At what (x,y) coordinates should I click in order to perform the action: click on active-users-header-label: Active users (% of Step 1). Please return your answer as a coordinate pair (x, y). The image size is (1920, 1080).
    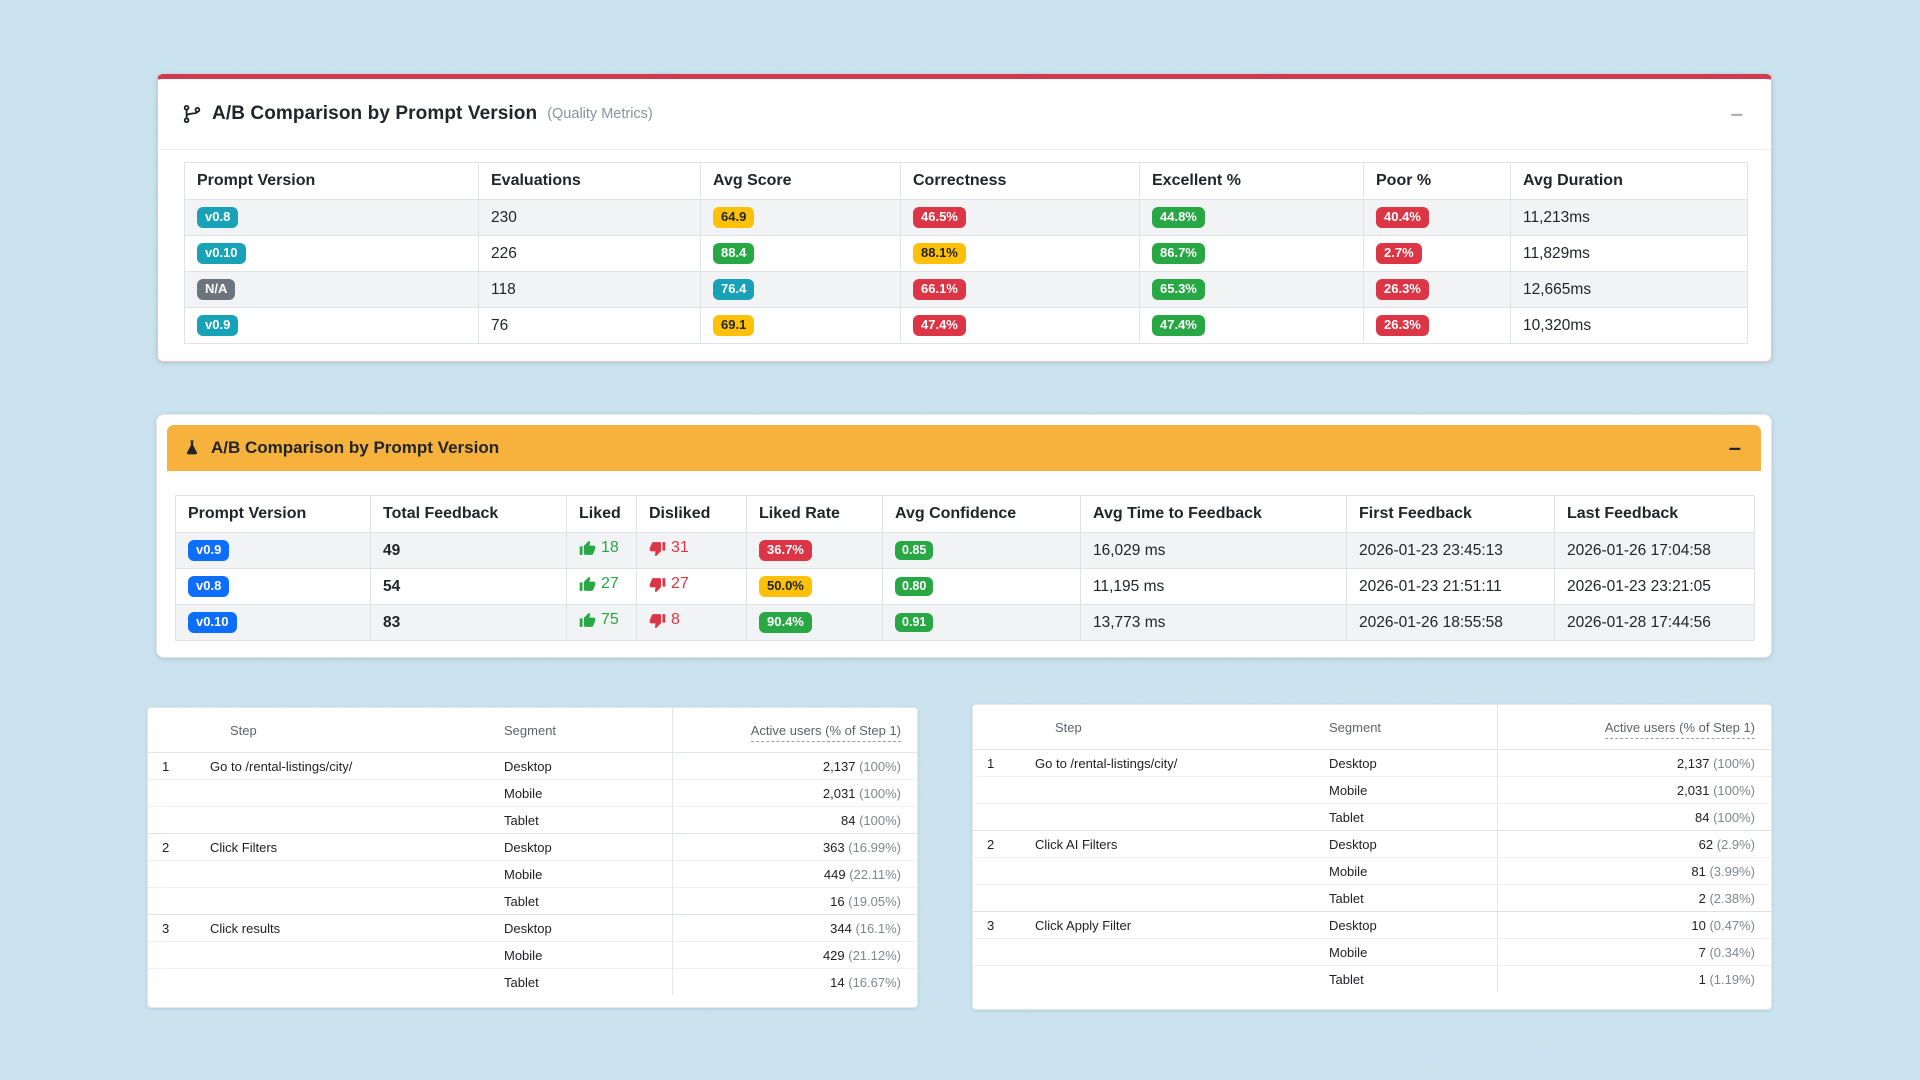
    Looking at the image, I should click on (1679, 729).